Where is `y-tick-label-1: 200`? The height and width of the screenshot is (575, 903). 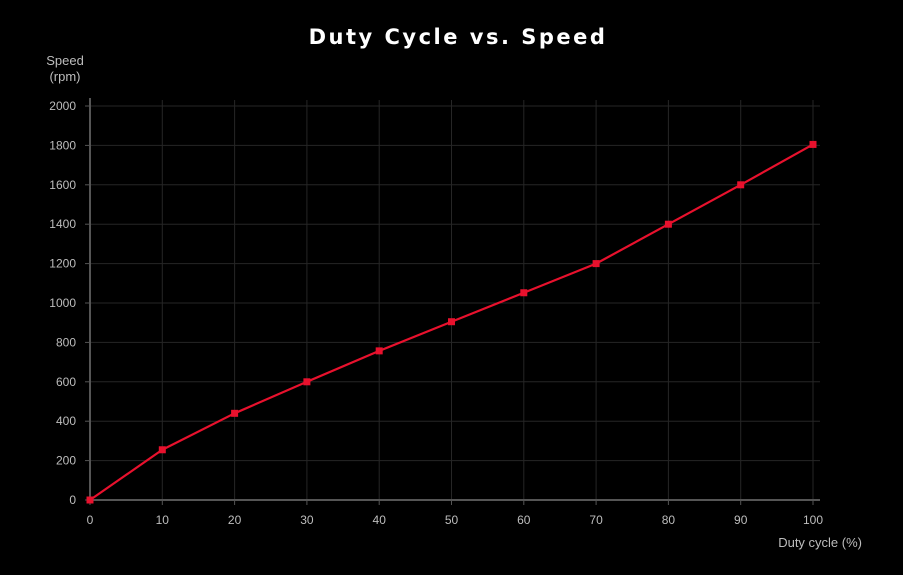 y-tick-label-1: 200 is located at coordinates (66, 461).